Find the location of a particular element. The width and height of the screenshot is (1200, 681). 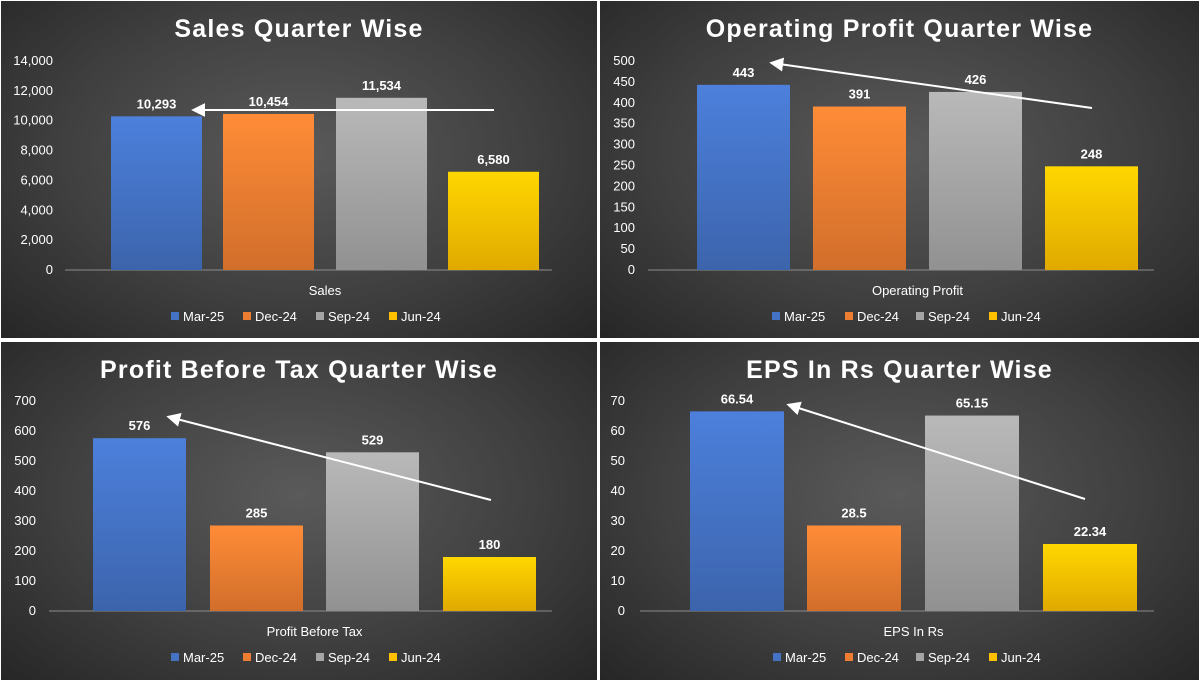

y-tick-label: 700 is located at coordinates (25, 400).